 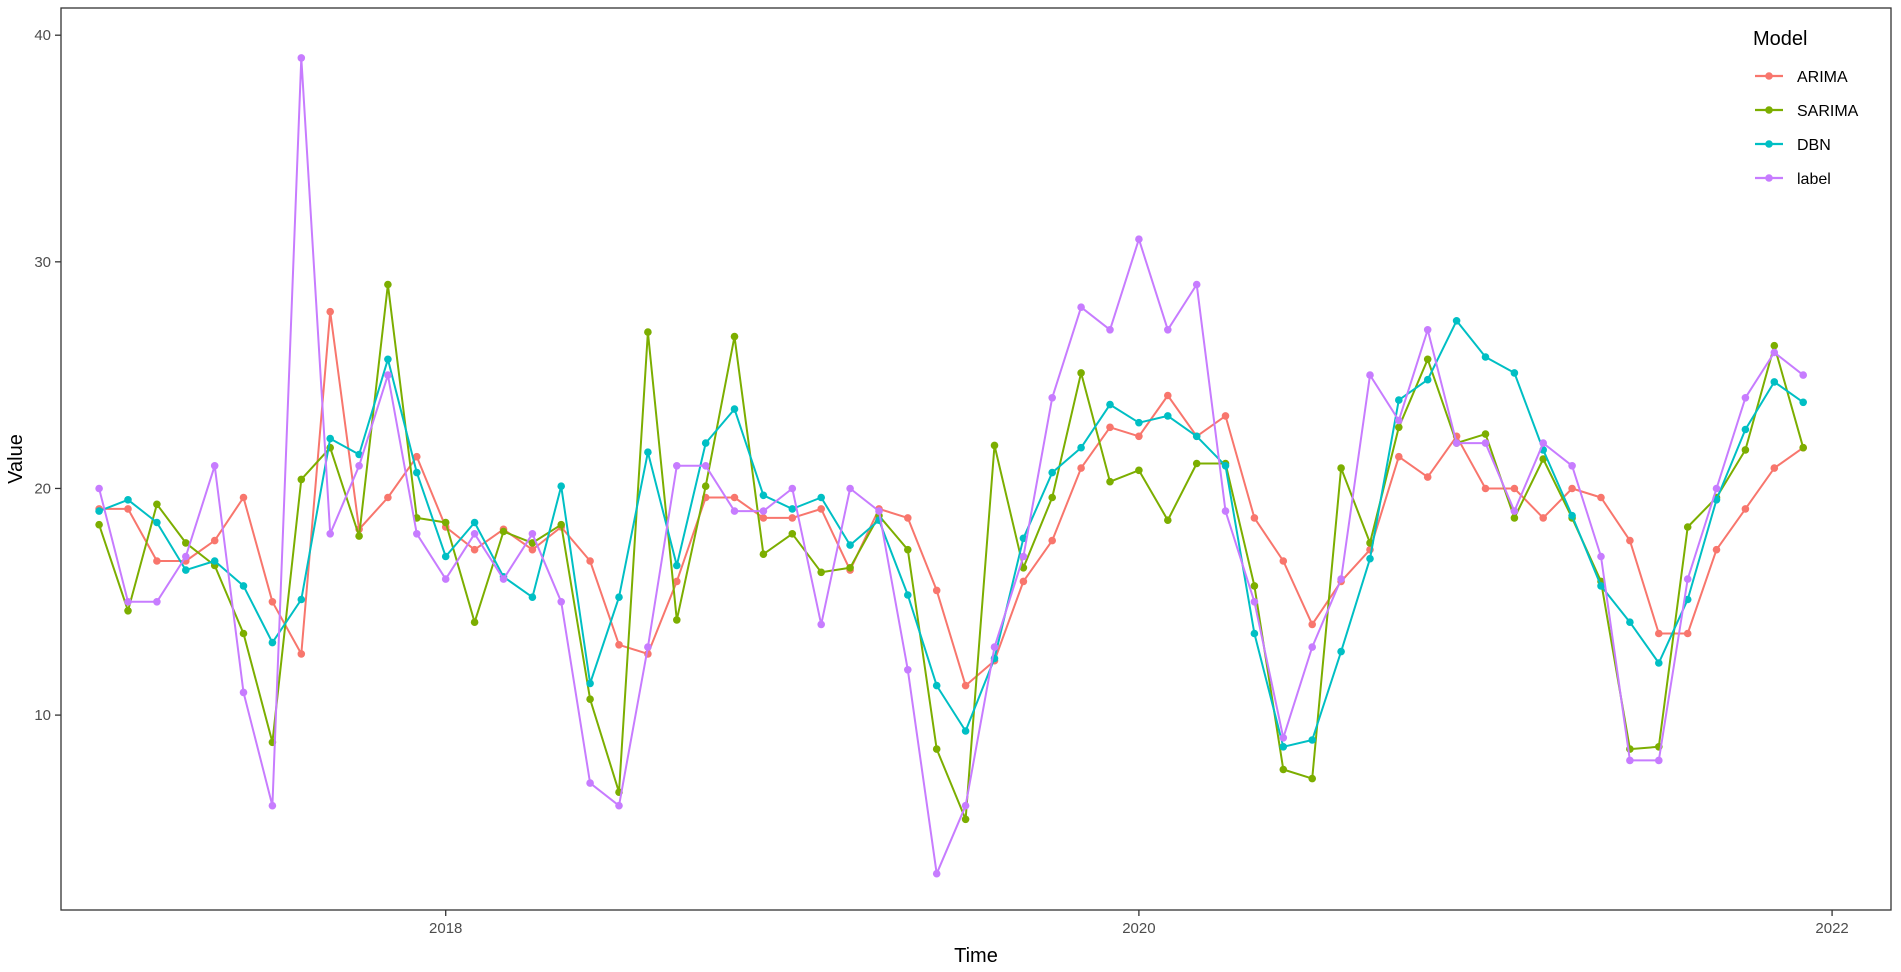 I want to click on x-axis: 2018 2020 2022, so click(x=1139, y=923).